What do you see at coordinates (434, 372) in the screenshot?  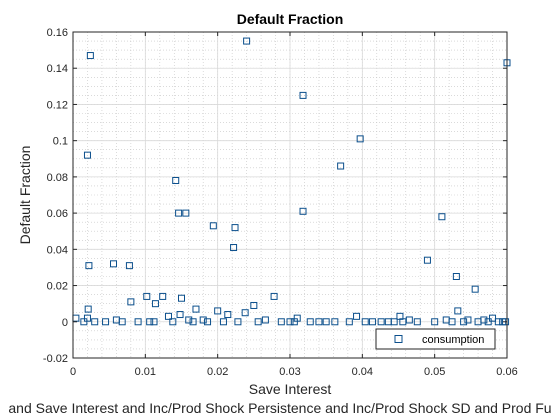 I see `x-tick-label: 0.05` at bounding box center [434, 372].